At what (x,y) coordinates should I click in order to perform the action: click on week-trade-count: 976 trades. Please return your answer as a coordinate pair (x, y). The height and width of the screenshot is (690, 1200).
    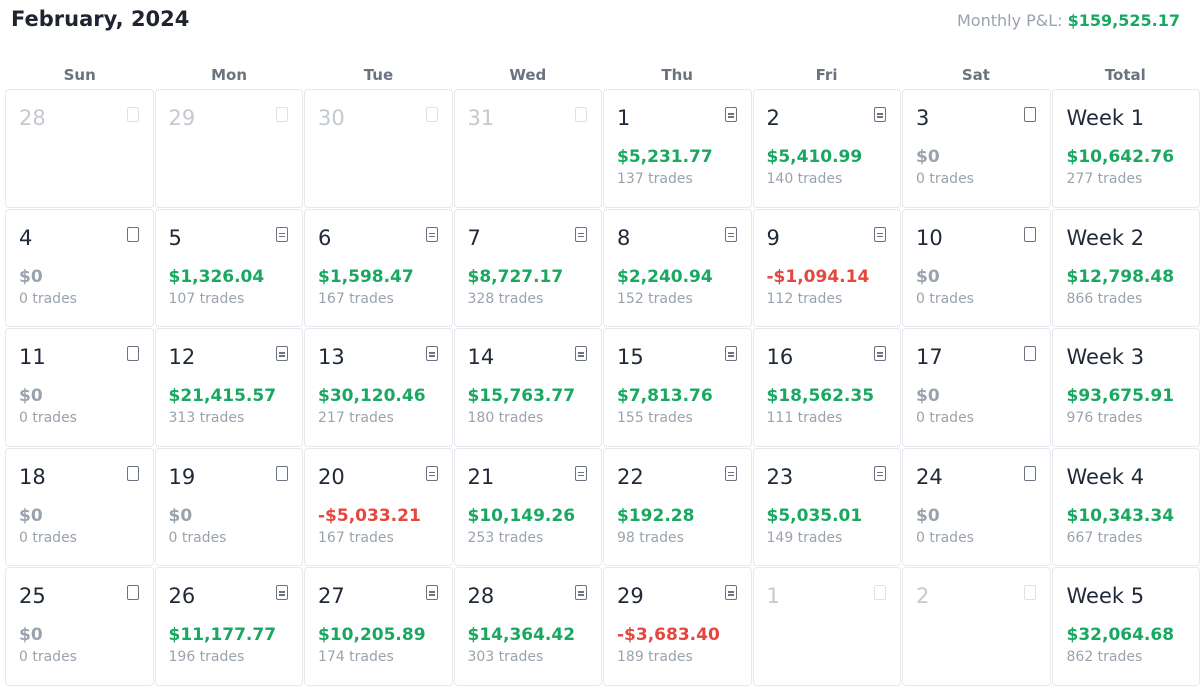
    Looking at the image, I should click on (1104, 418).